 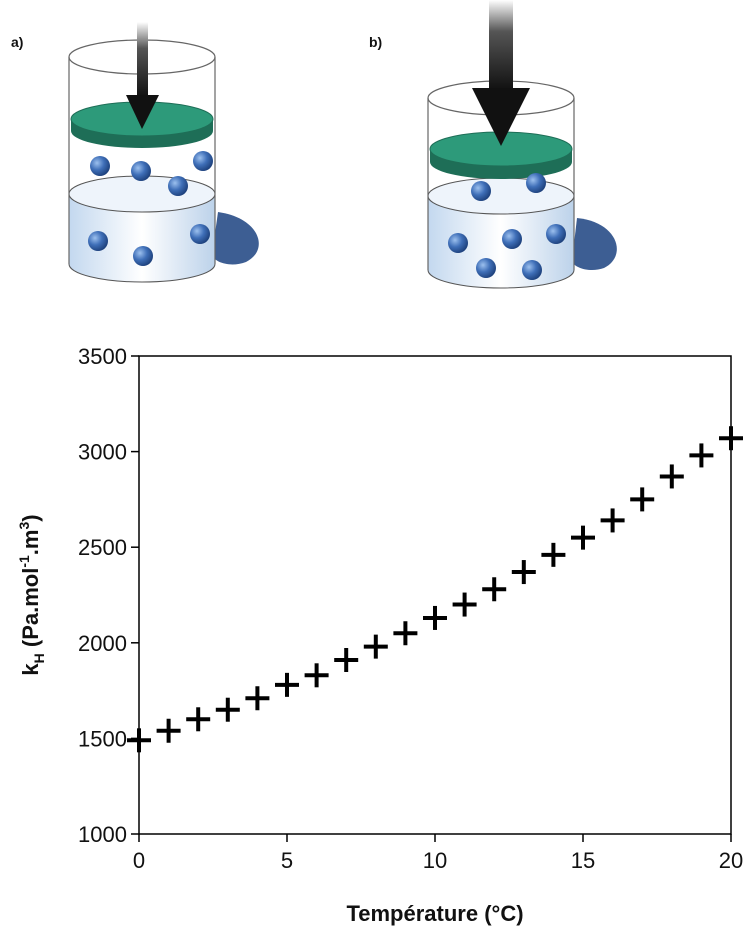 What do you see at coordinates (30, 611) in the screenshot?
I see `y-axis-title-unit-a: (Pa.mol` at bounding box center [30, 611].